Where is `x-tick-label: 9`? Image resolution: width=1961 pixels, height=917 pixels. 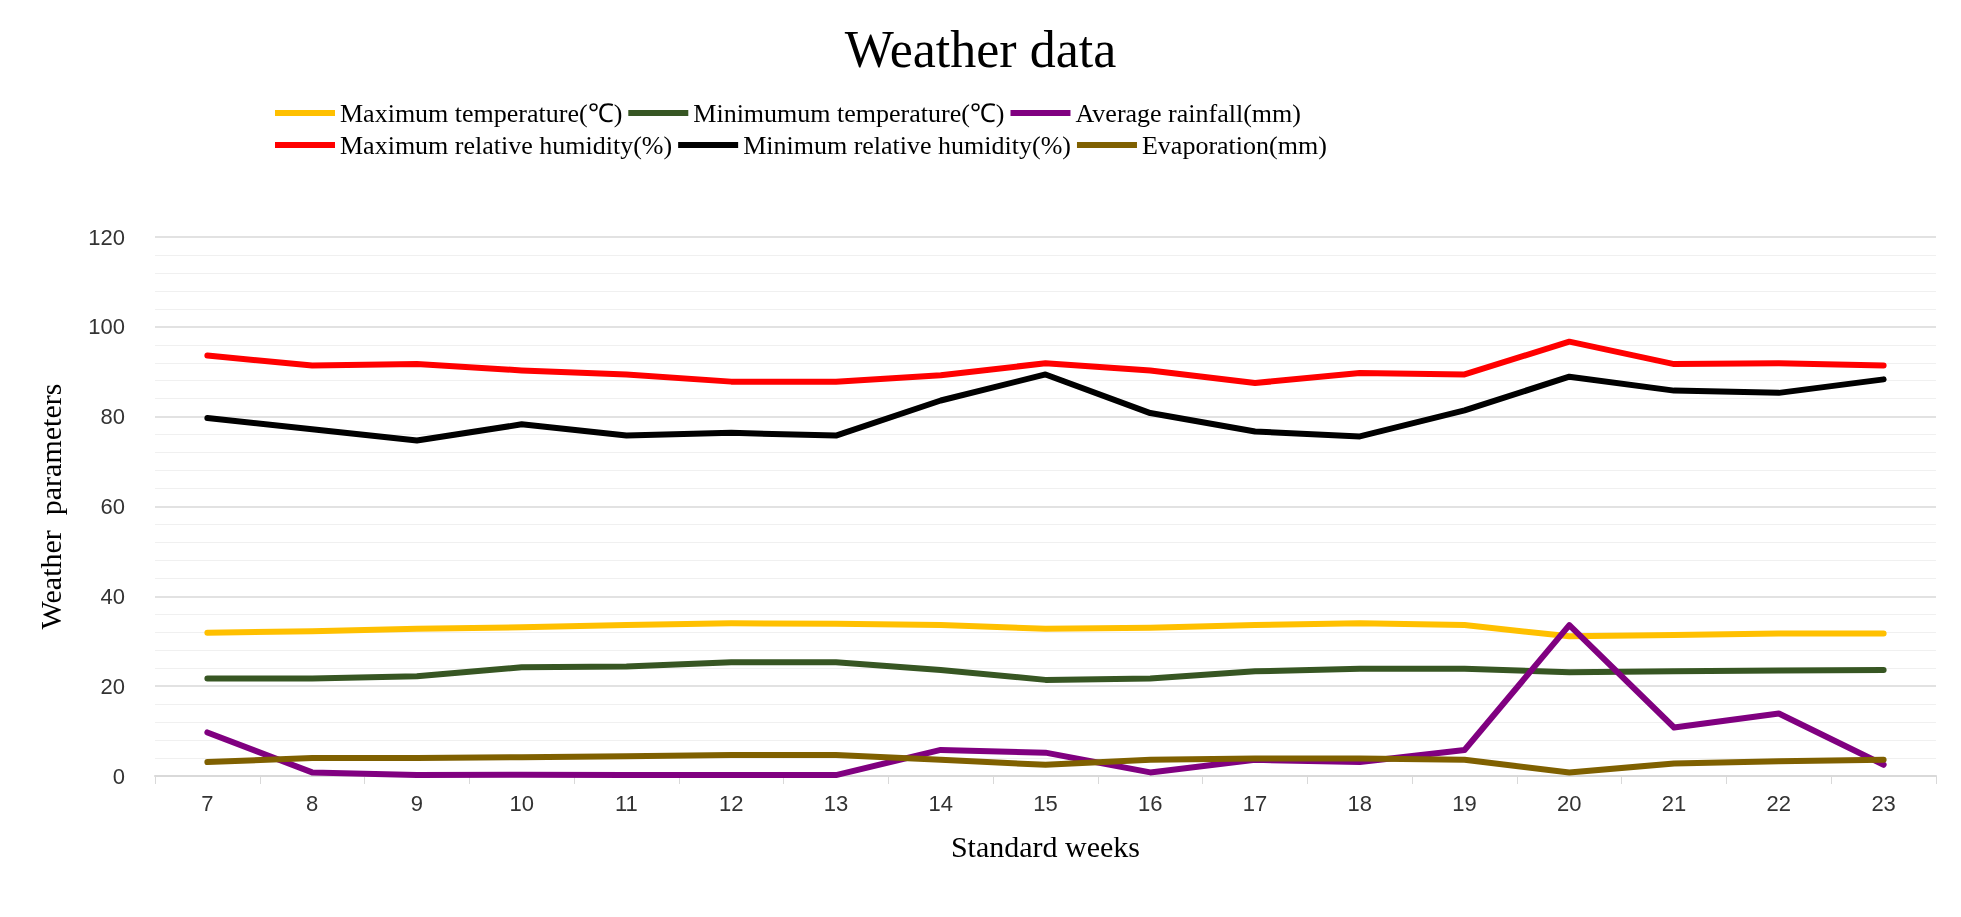
x-tick-label: 9 is located at coordinates (417, 803).